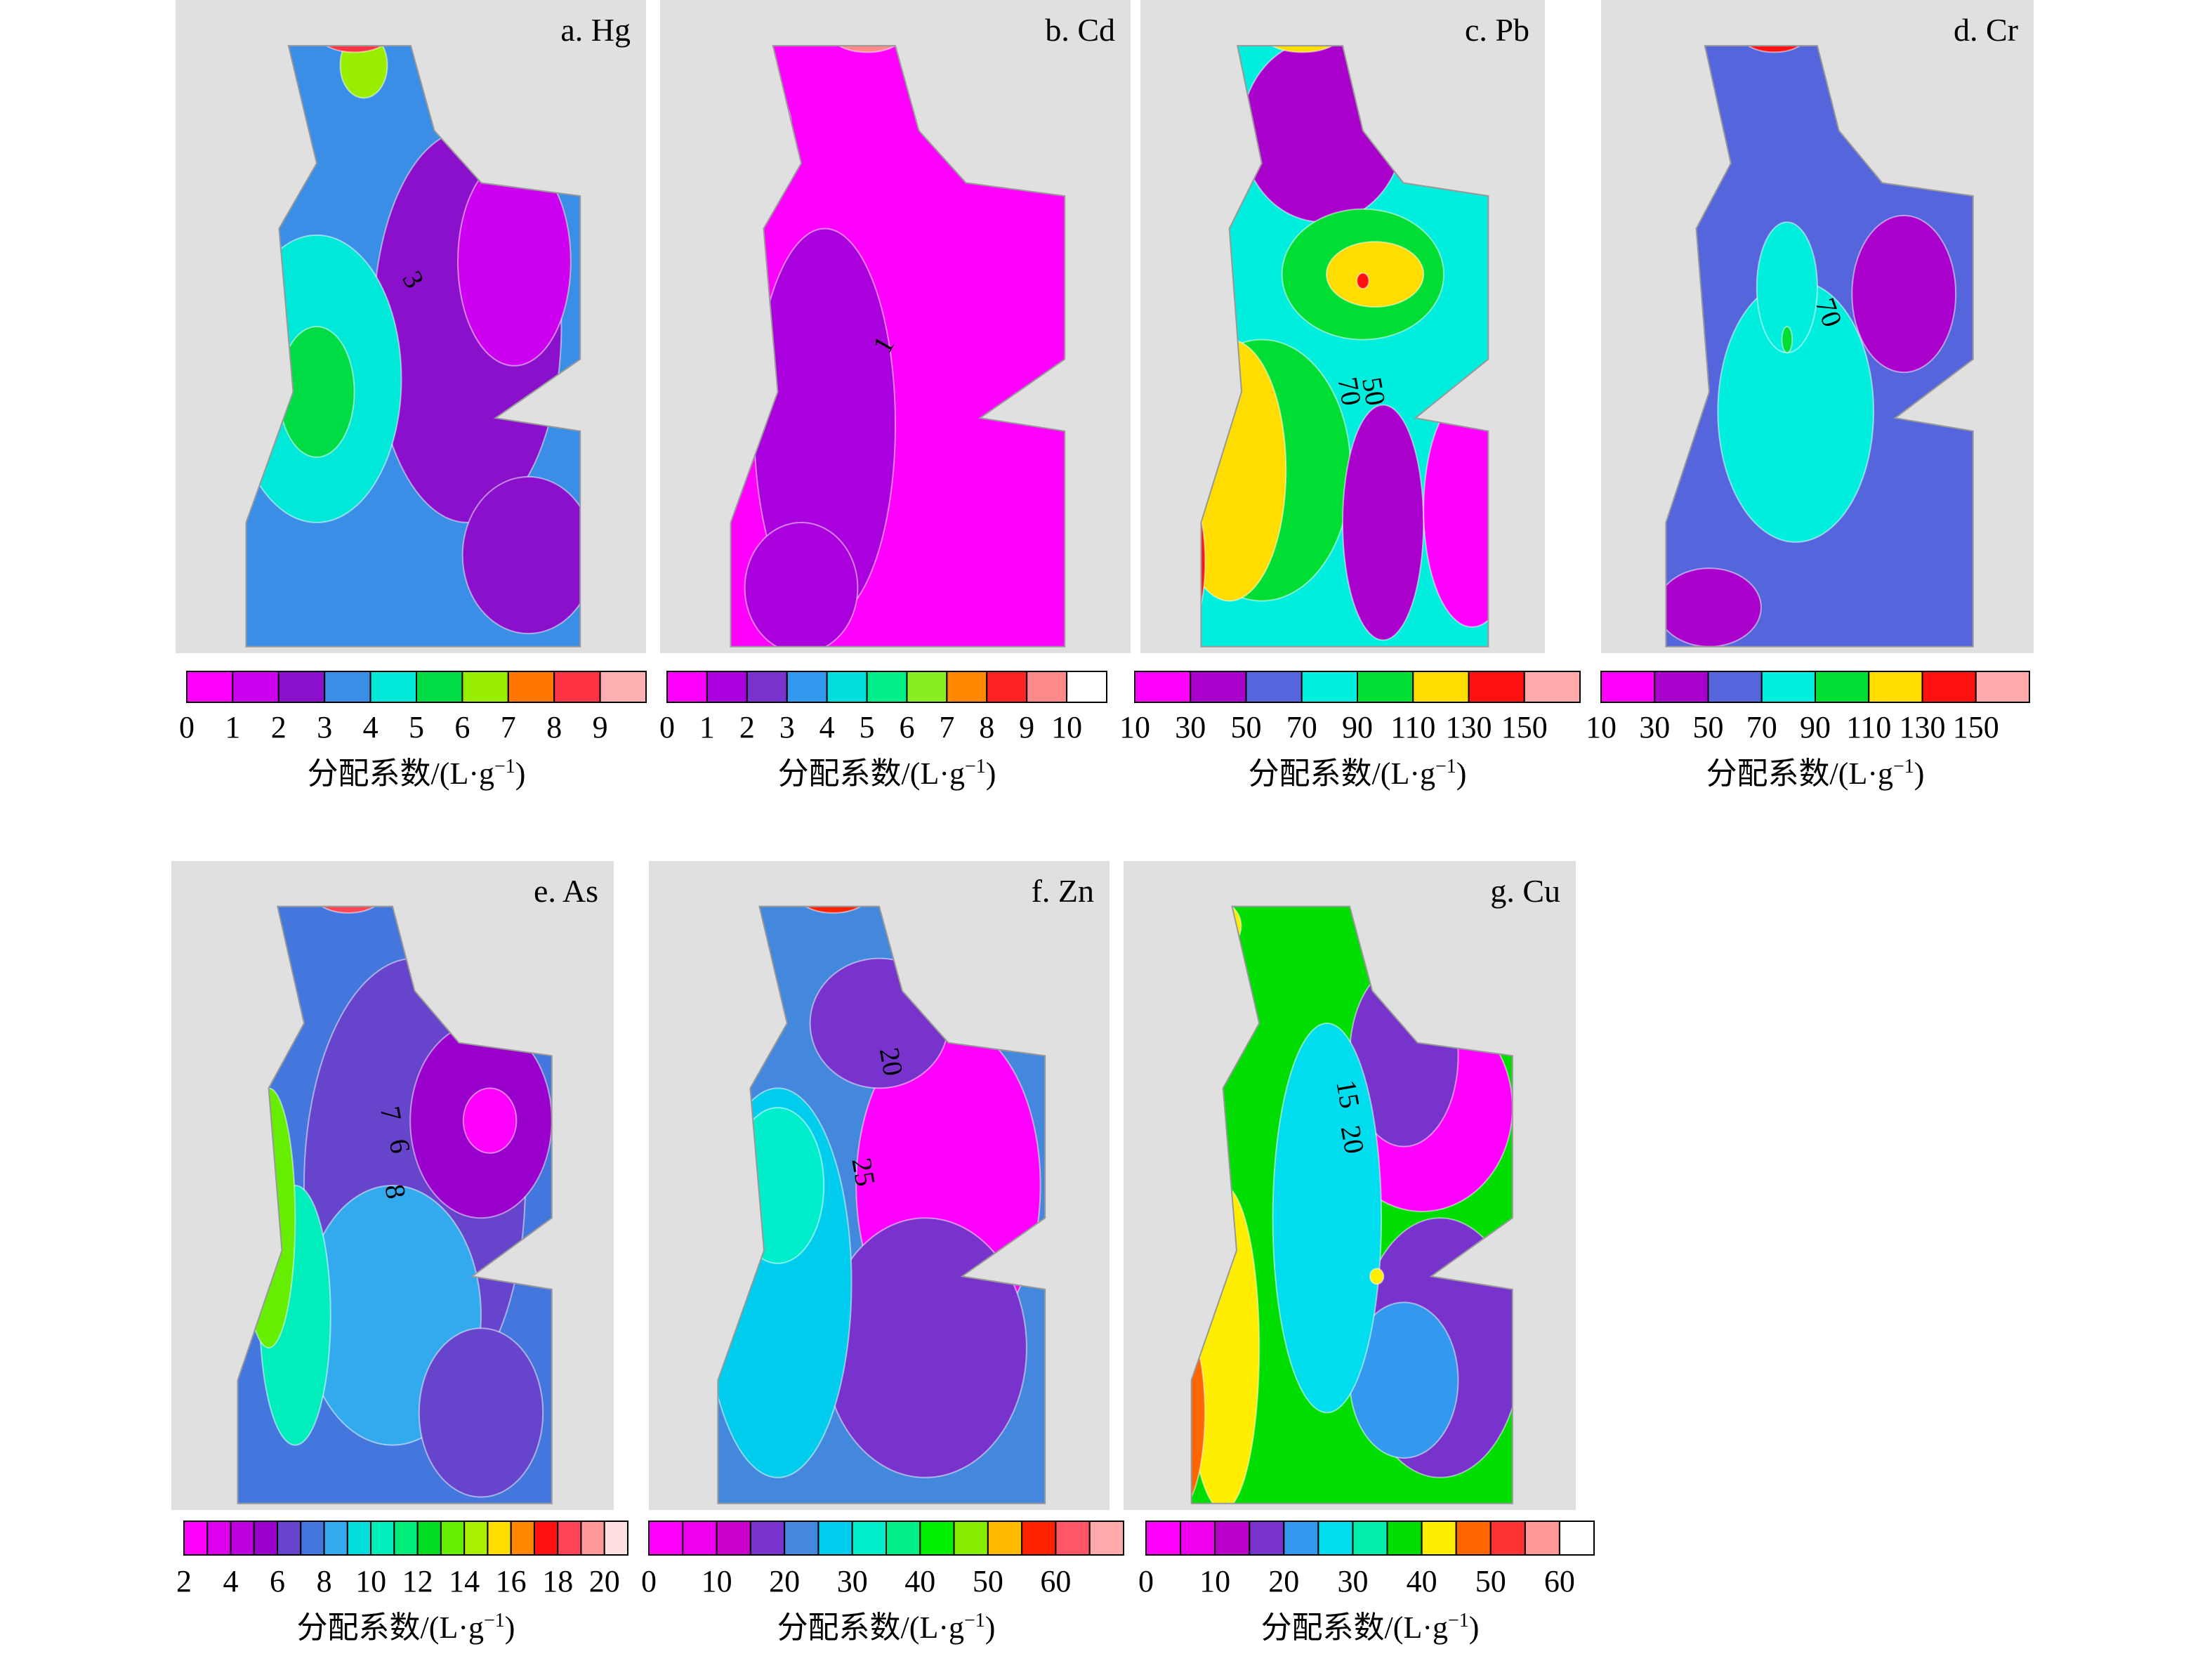 Image resolution: width=2212 pixels, height=1668 pixels. What do you see at coordinates (557, 1581) in the screenshot?
I see `colorbar-tick-label: 18` at bounding box center [557, 1581].